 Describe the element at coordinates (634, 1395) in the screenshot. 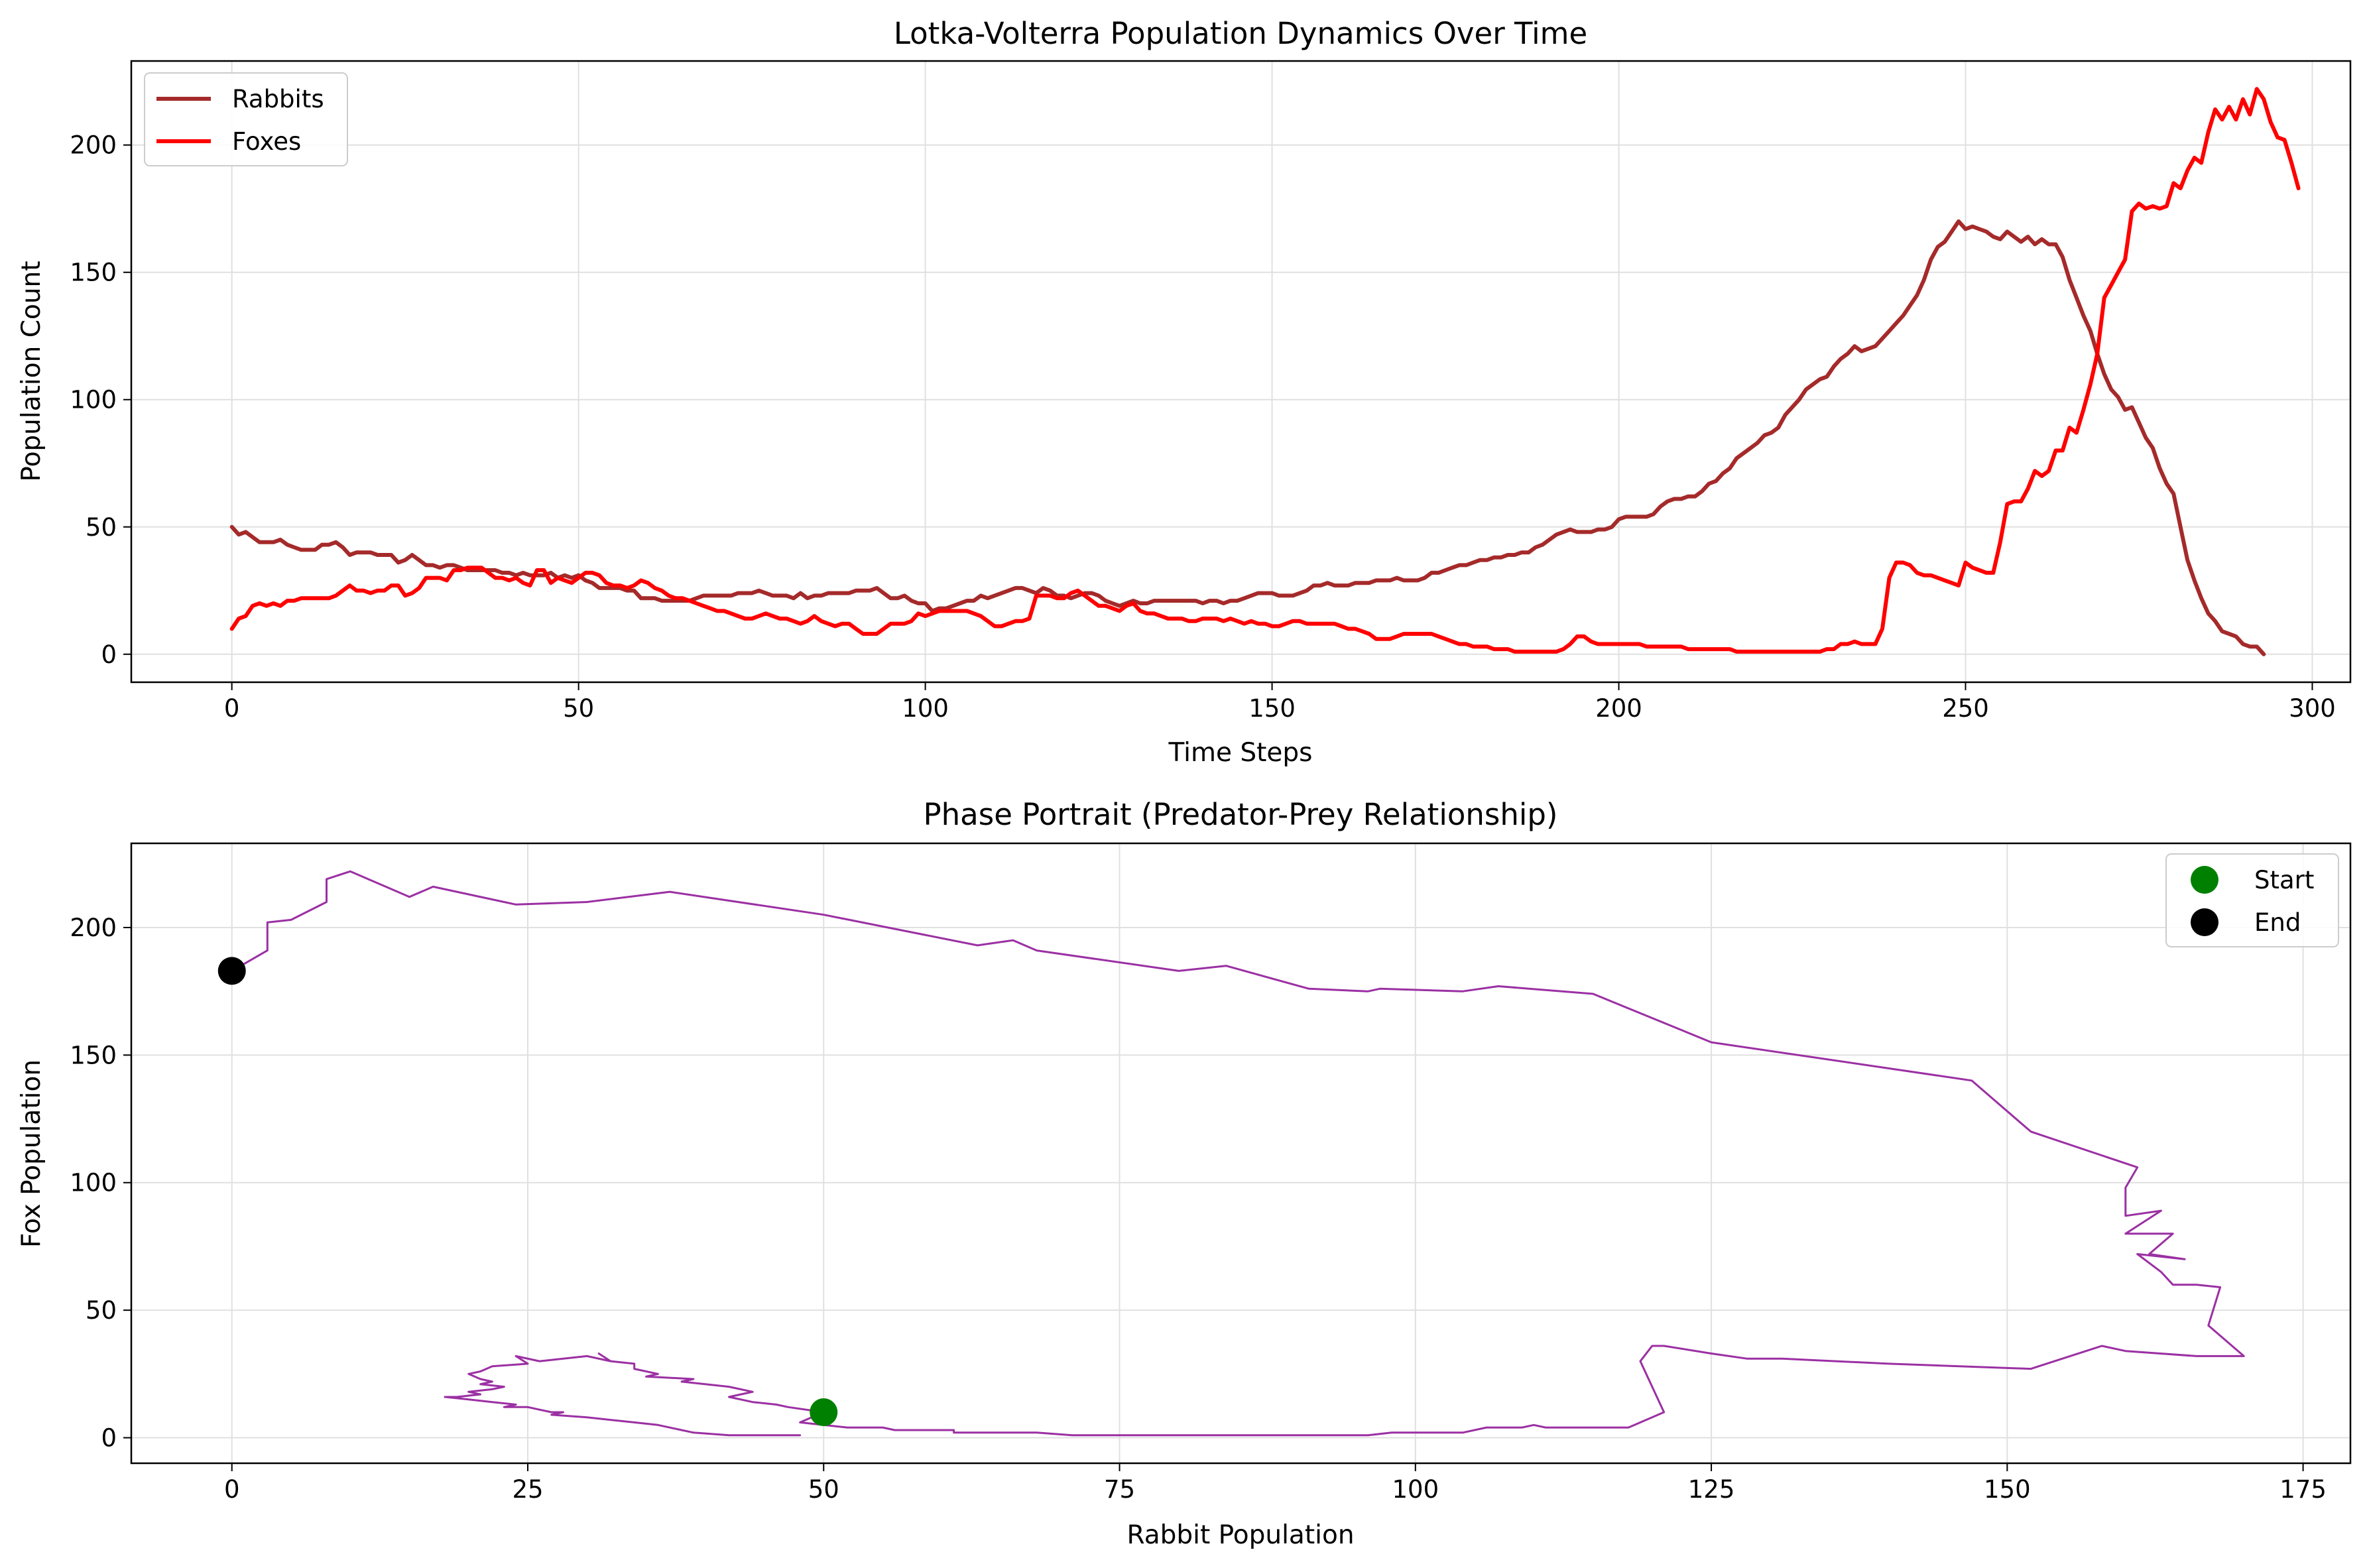

I see `phase-portrait-series-trajectory-inner` at that location.